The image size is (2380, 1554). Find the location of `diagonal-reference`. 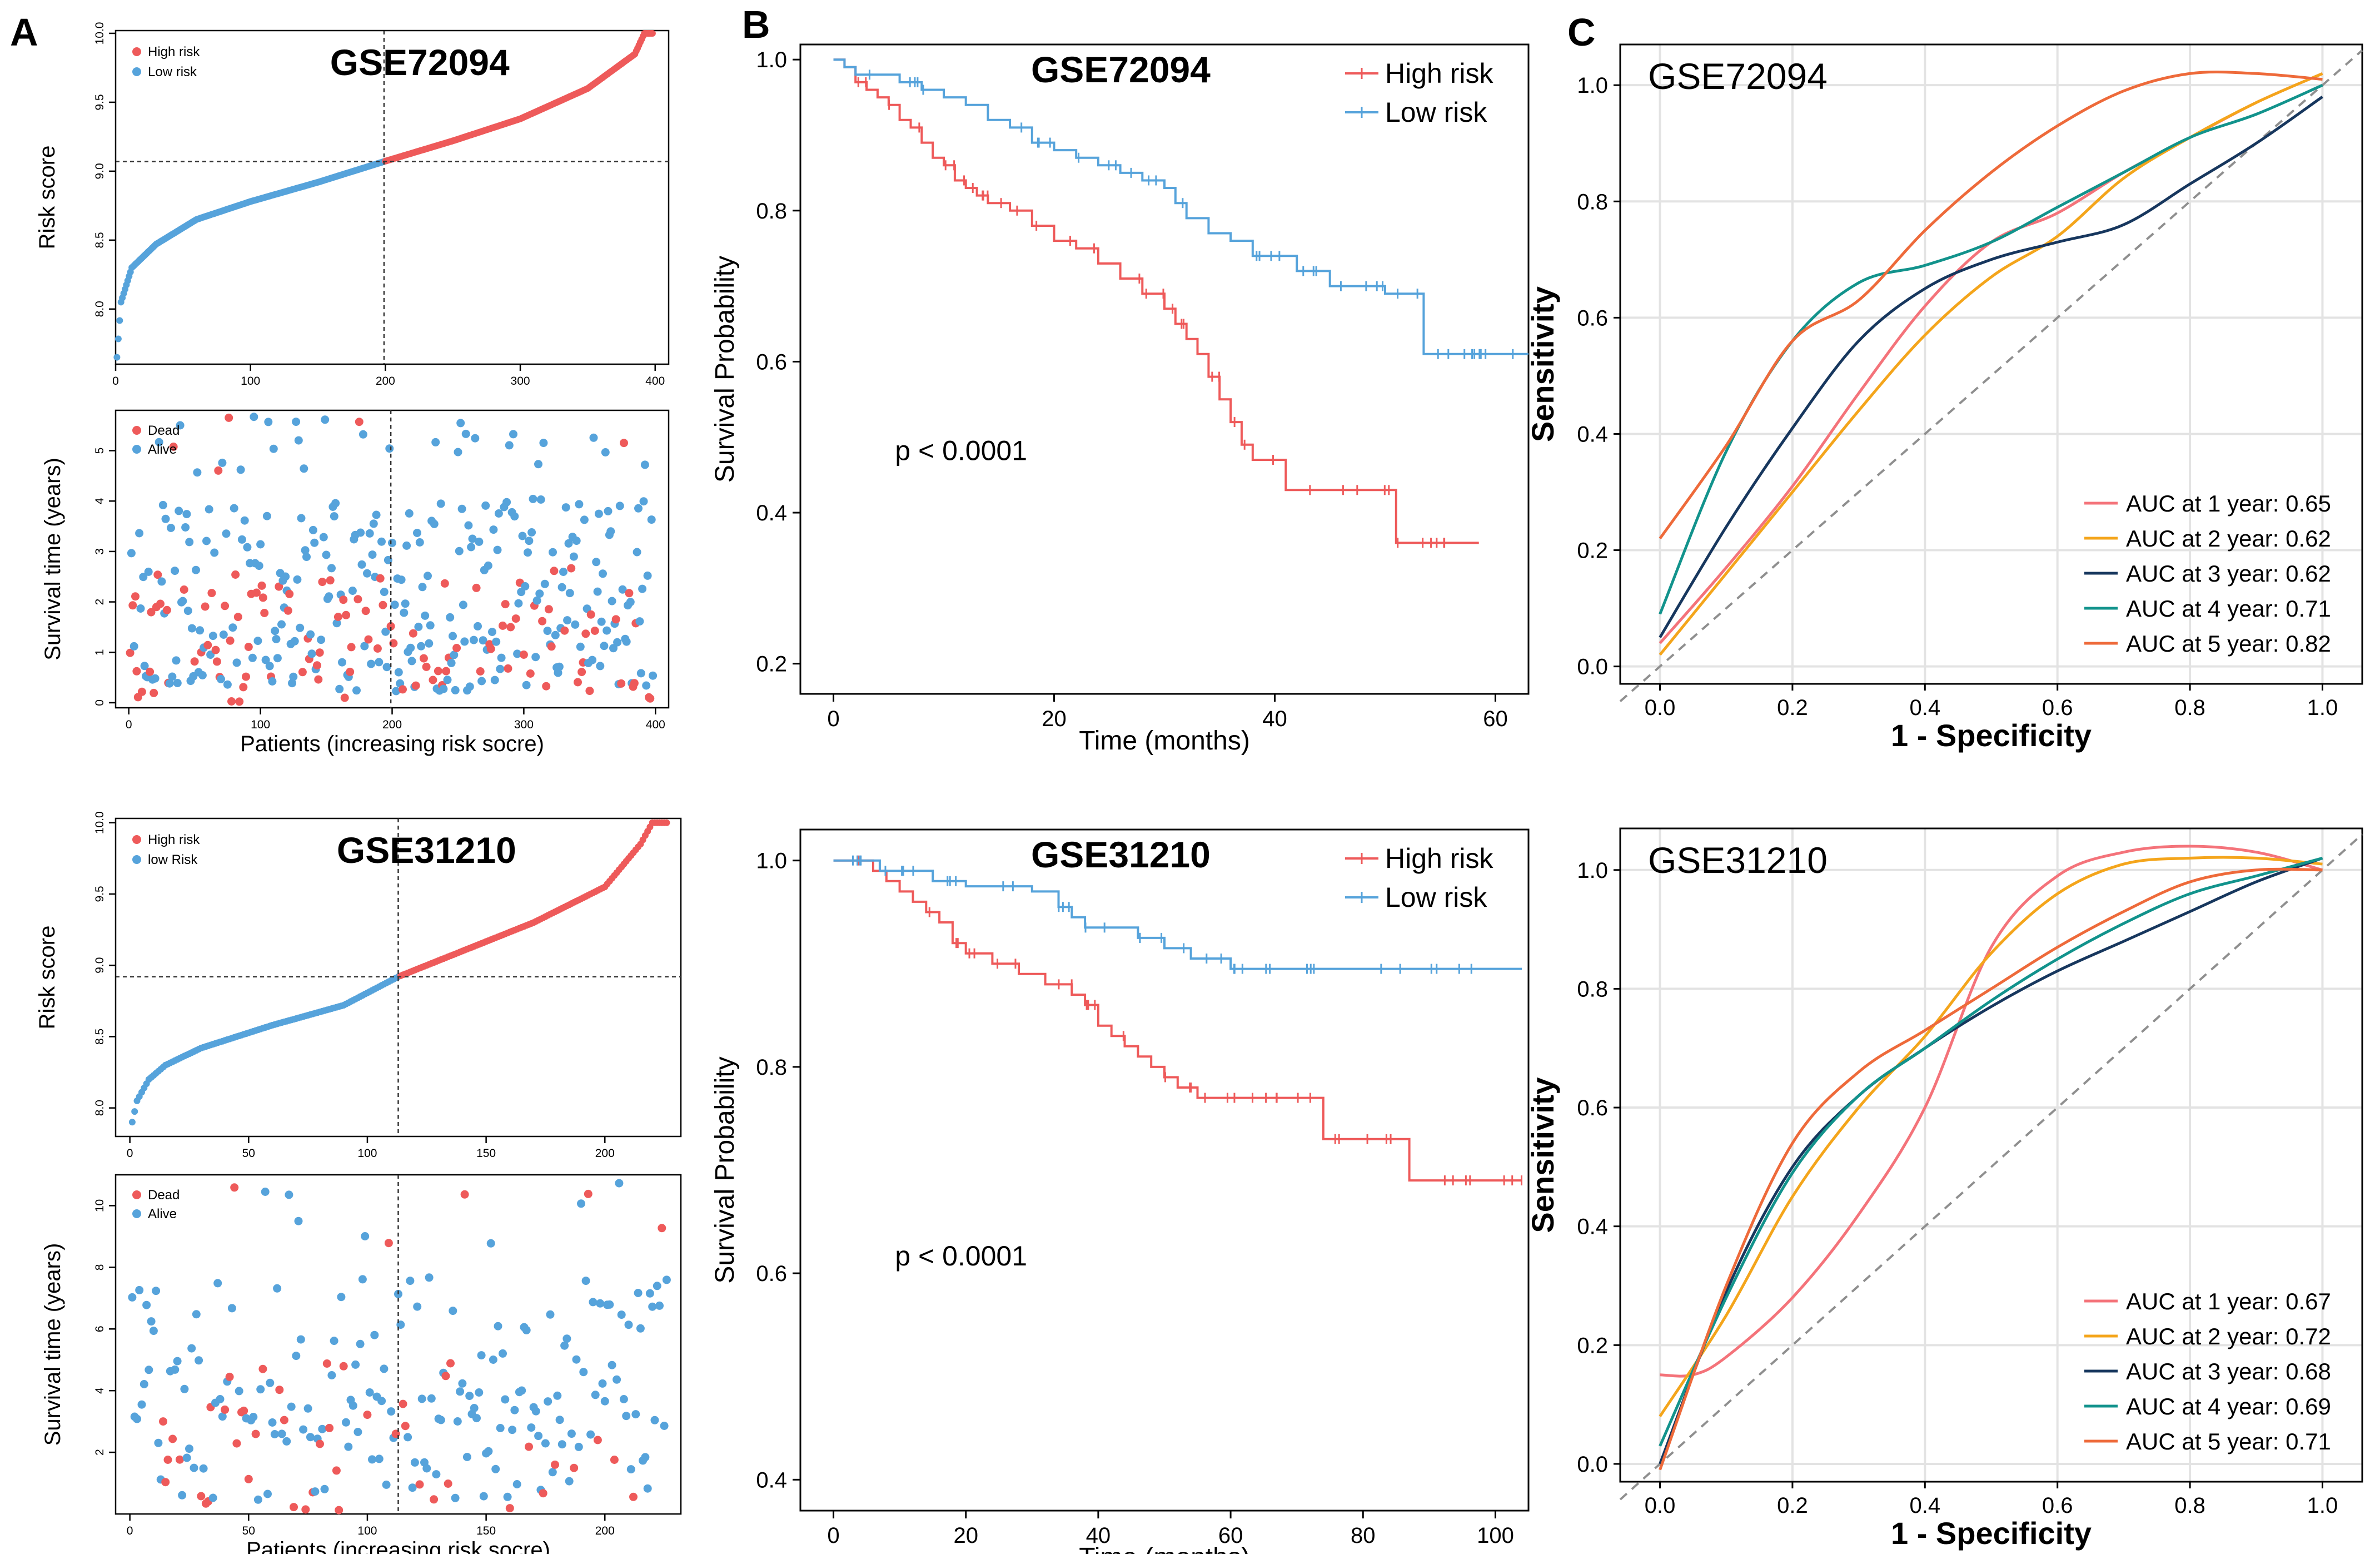

diagonal-reference is located at coordinates (1991, 1167).